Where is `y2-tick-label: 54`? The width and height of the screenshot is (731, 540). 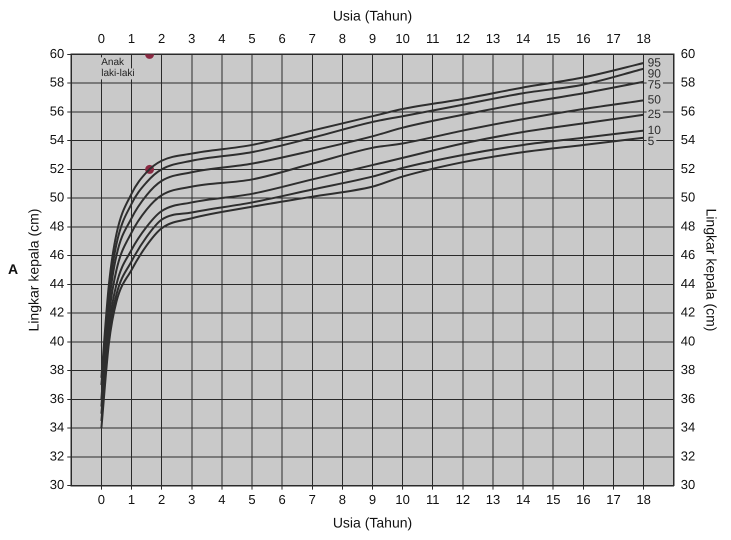 y2-tick-label: 54 is located at coordinates (688, 140).